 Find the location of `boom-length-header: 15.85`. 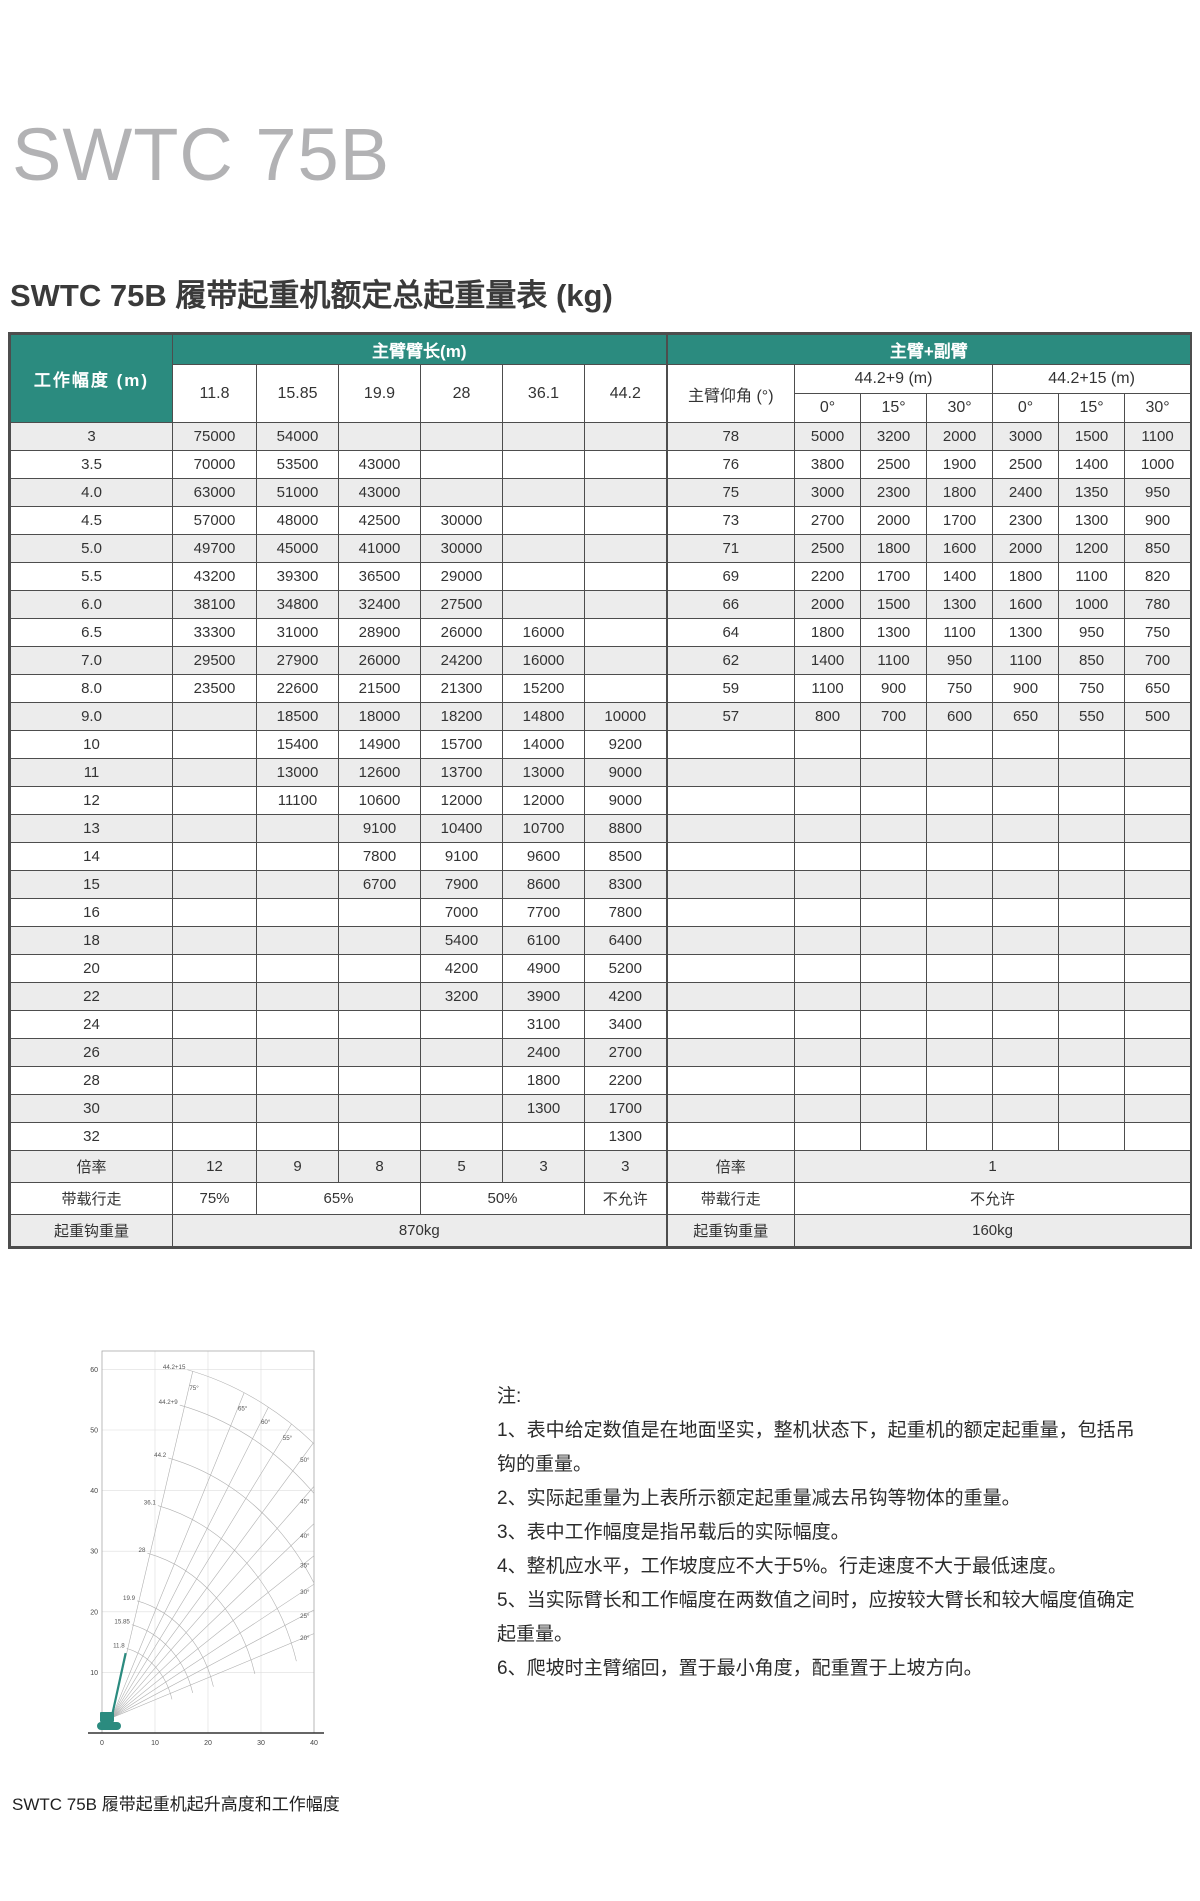

boom-length-header: 15.85 is located at coordinates (297, 393).